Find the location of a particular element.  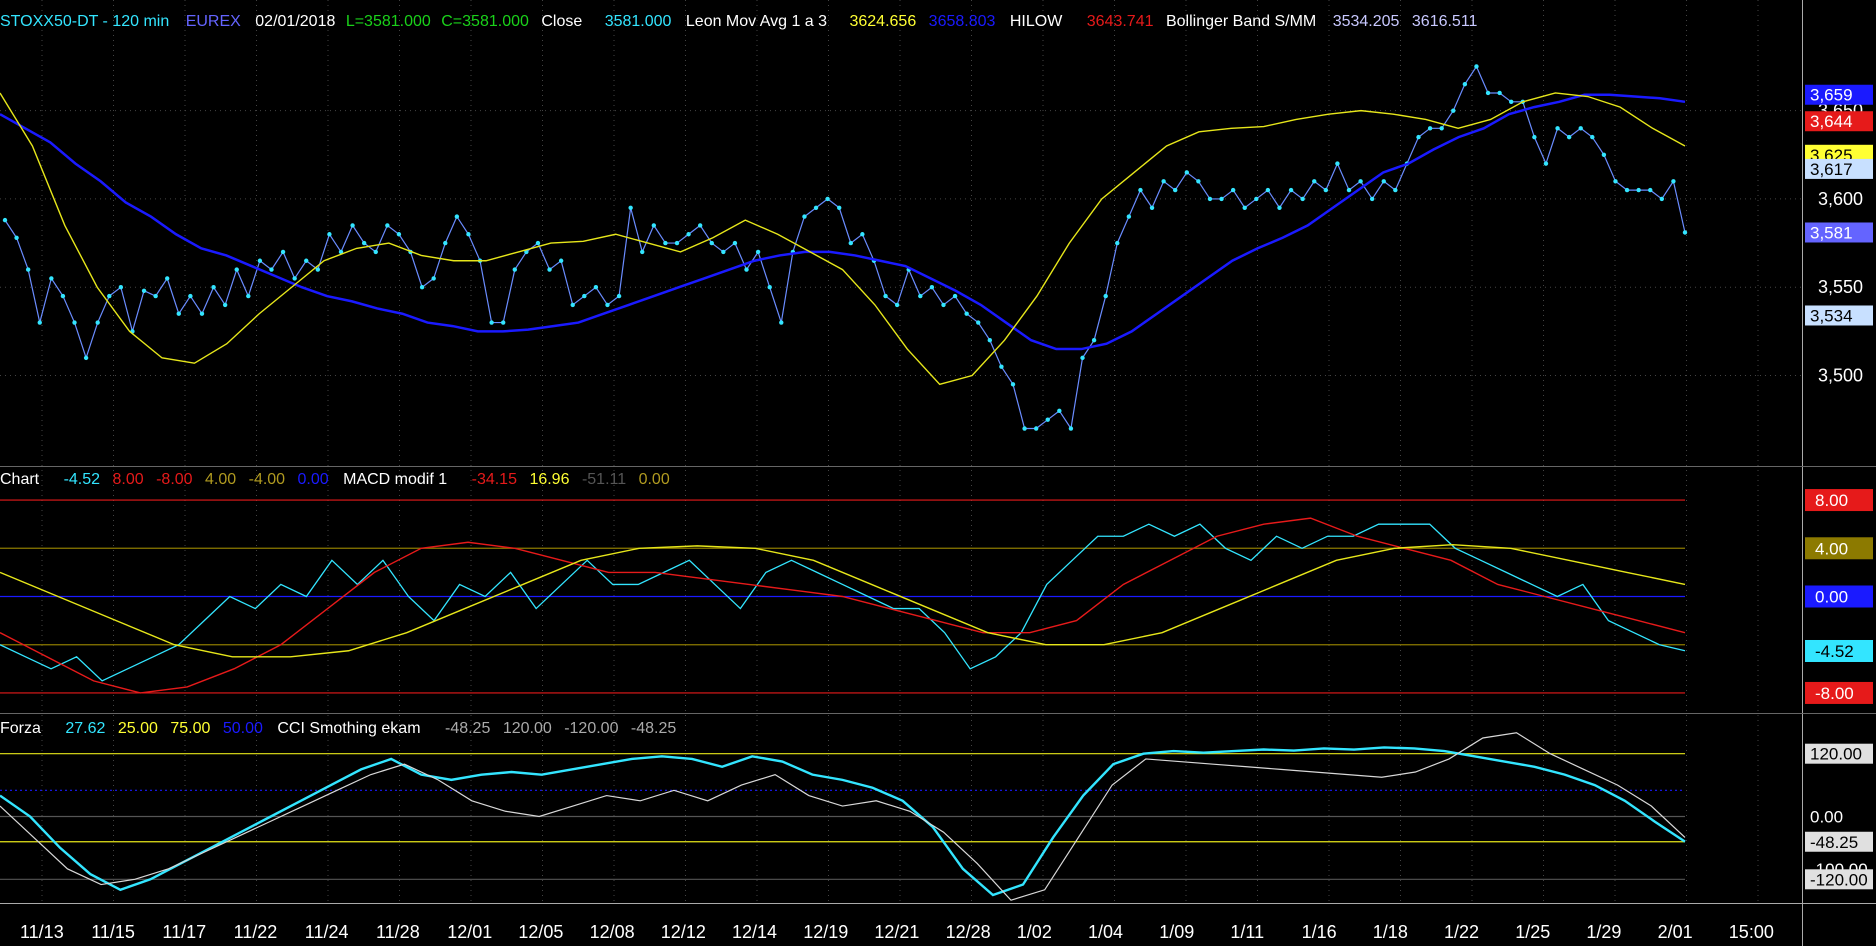

bb-label: Bollinger Band S/MM is located at coordinates (1241, 21).